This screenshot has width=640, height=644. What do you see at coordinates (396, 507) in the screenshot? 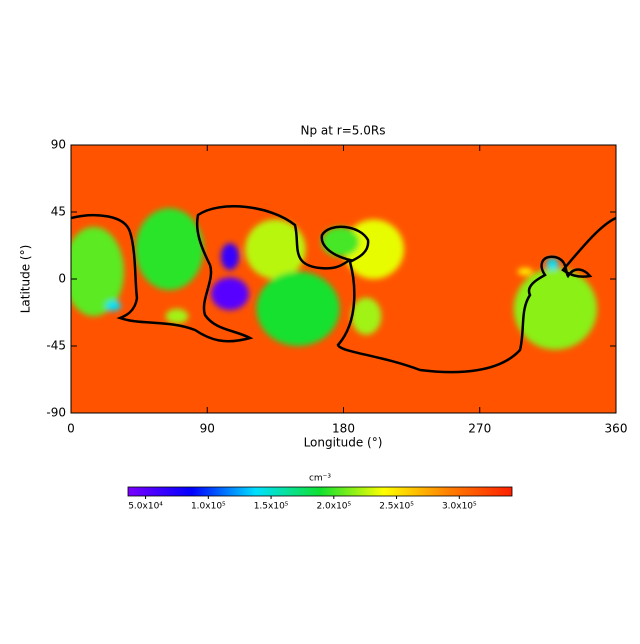
I see `colorbar-tick-label: 2.5x10⁵` at bounding box center [396, 507].